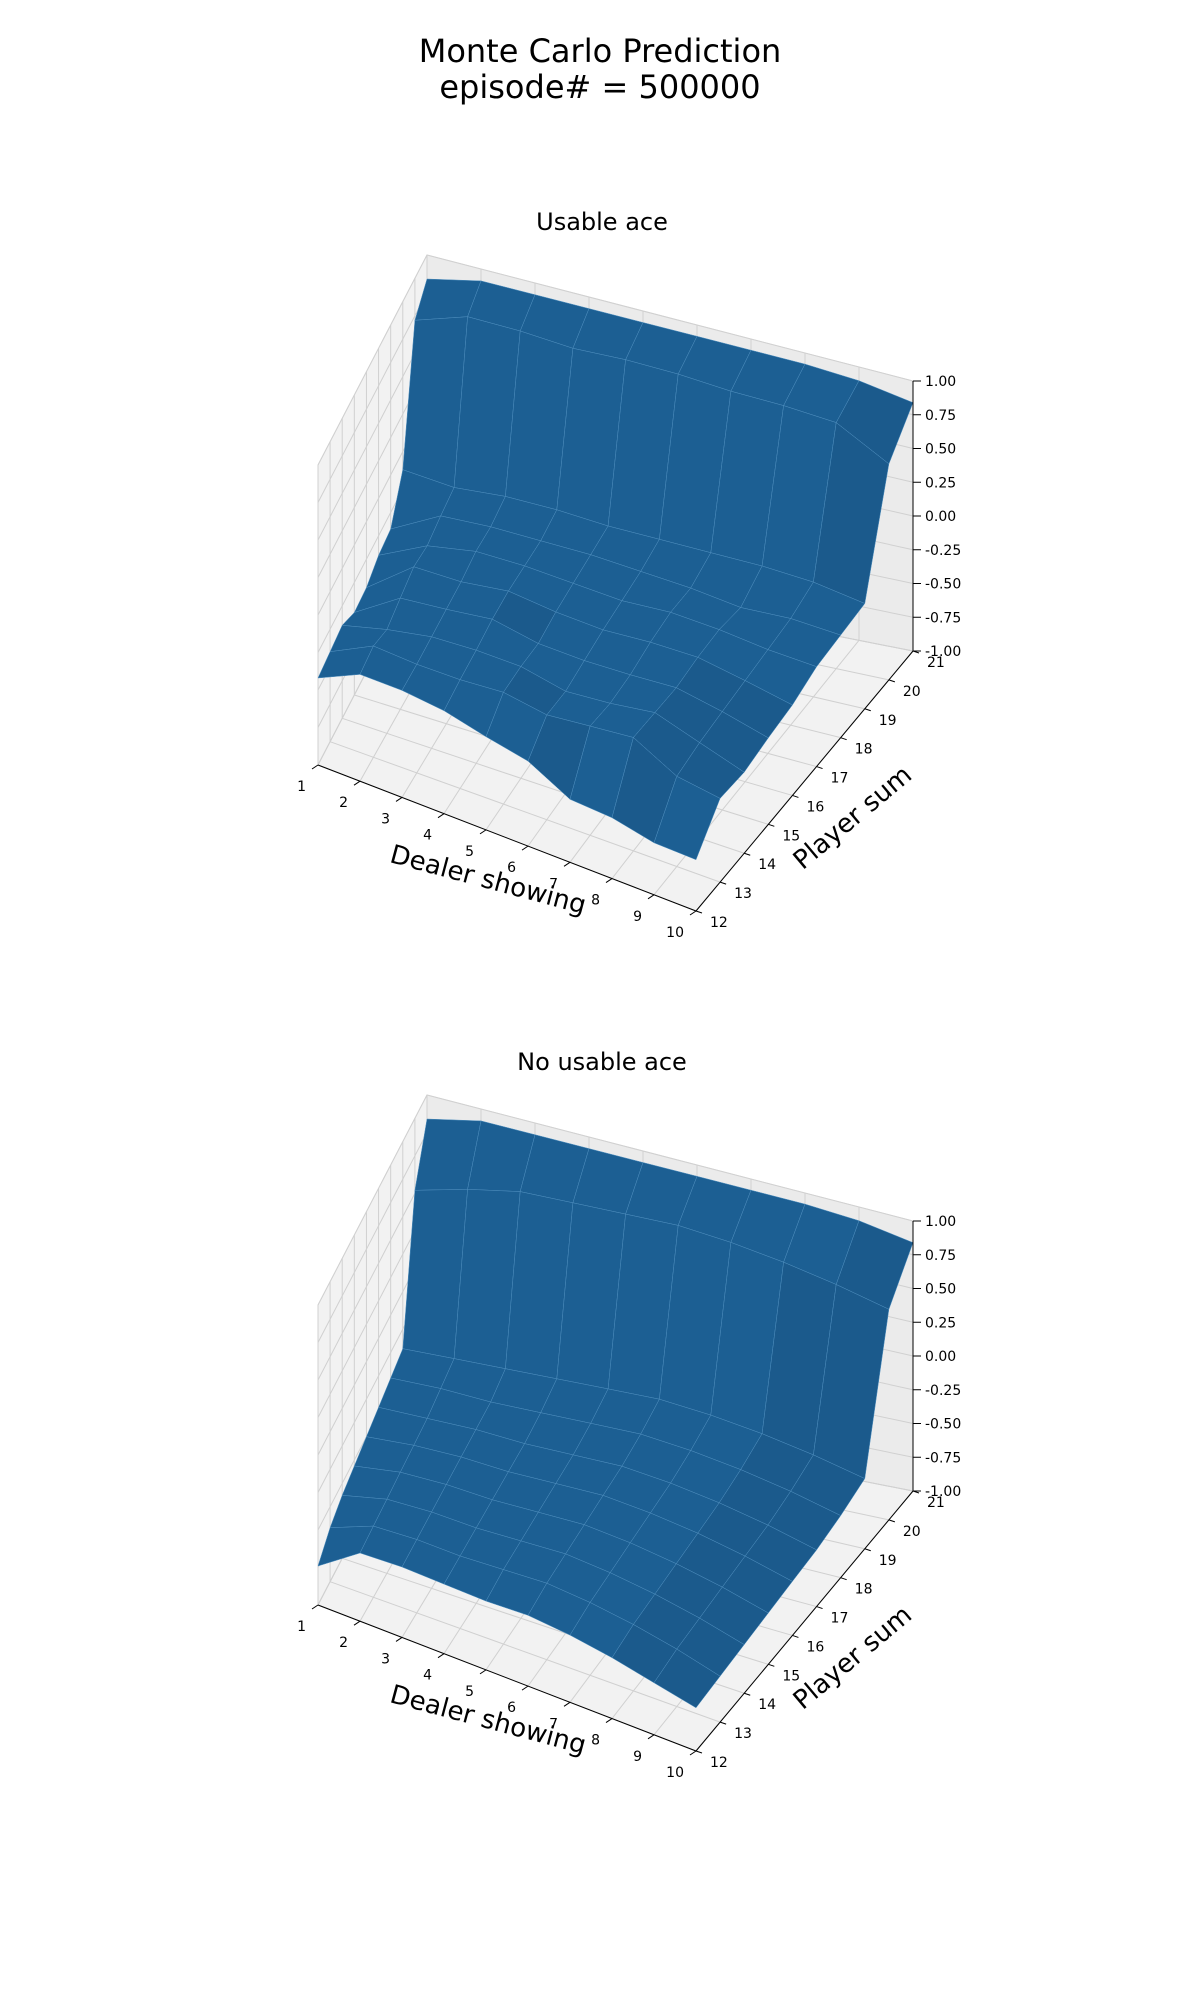 The image size is (1200, 2000). I want to click on z-tick-label: 0.75, so click(940, 416).